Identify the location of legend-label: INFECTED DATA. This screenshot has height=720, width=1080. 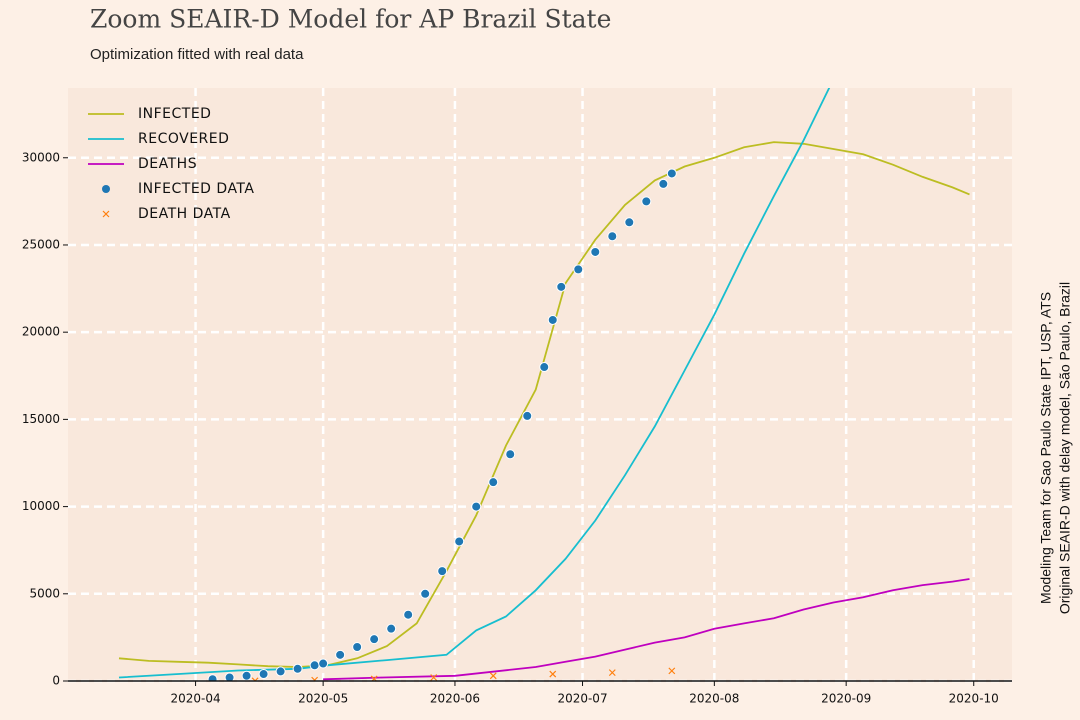
(196, 189).